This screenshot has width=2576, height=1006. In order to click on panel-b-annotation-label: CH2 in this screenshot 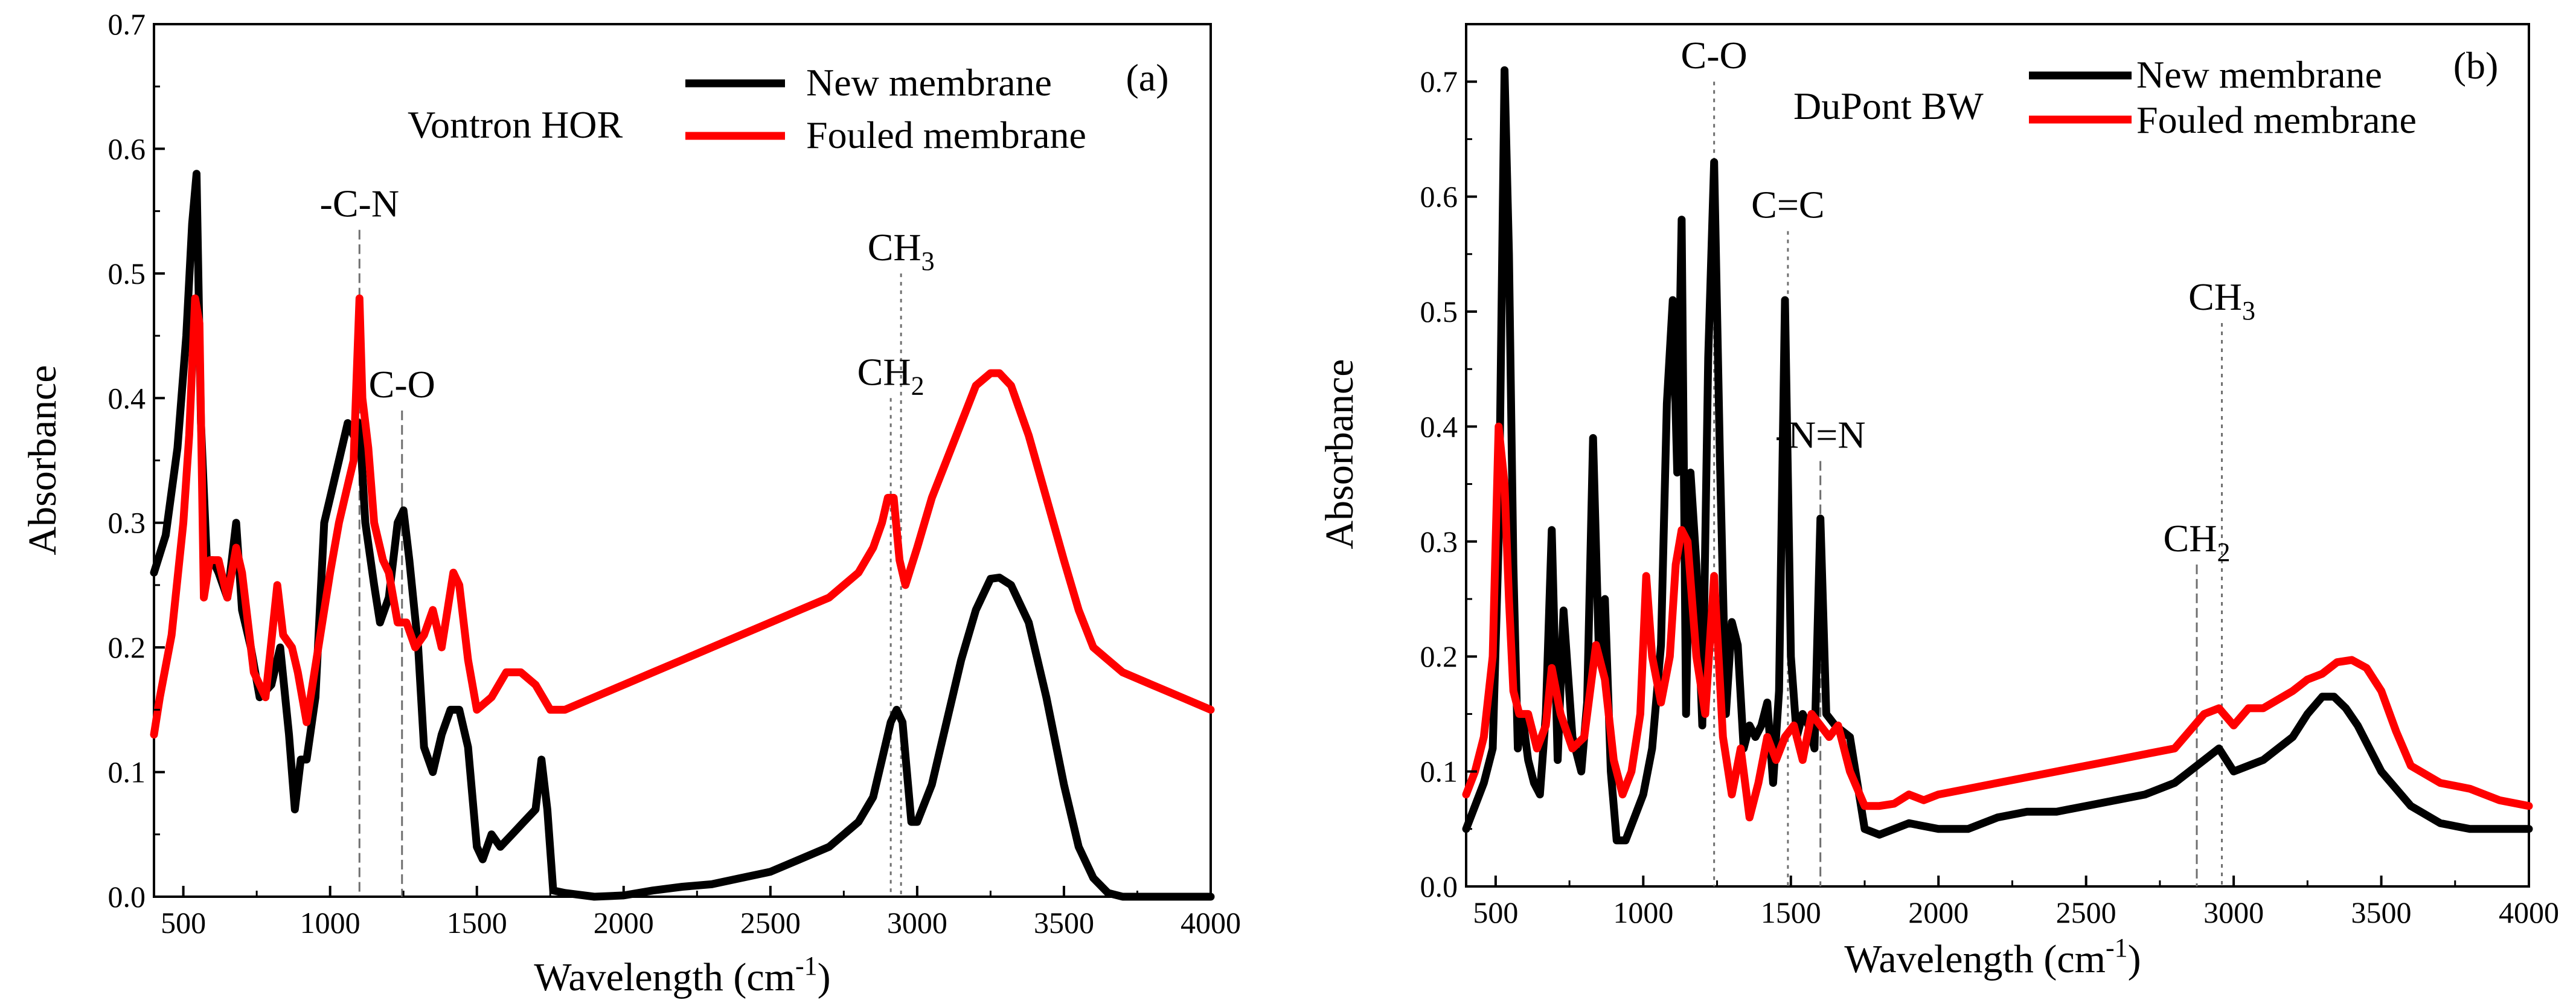, I will do `click(2197, 542)`.